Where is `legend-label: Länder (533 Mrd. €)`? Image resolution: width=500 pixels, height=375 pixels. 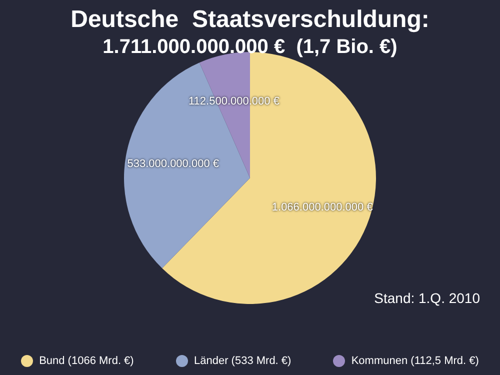
legend-label: Länder (533 Mrd. €) is located at coordinates (243, 361).